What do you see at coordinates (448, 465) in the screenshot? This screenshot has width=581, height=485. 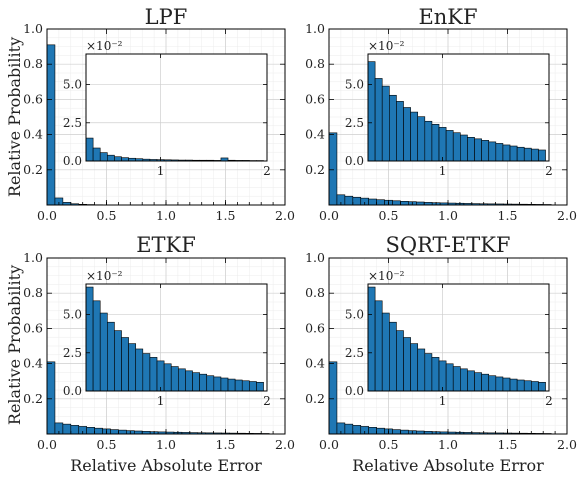 I see `x-axis-label-right: Relative Absolute Error` at bounding box center [448, 465].